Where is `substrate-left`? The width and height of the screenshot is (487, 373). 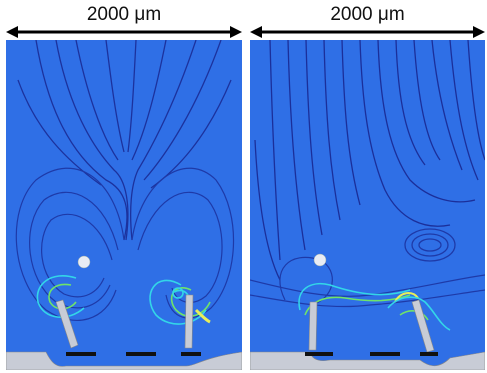 substrate-left is located at coordinates (124, 360).